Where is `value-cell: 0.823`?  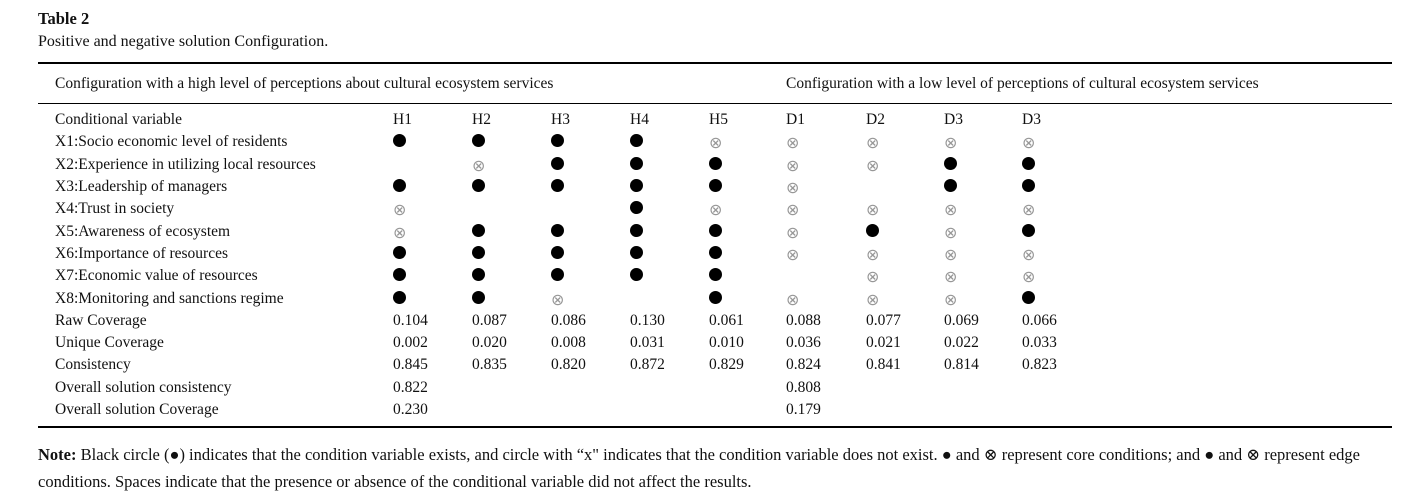 value-cell: 0.823 is located at coordinates (1039, 365).